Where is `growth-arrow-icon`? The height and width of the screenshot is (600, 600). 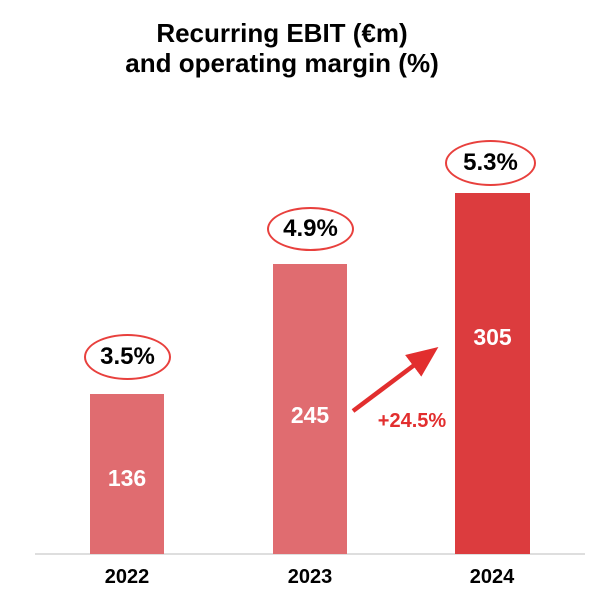 growth-arrow-icon is located at coordinates (395, 379).